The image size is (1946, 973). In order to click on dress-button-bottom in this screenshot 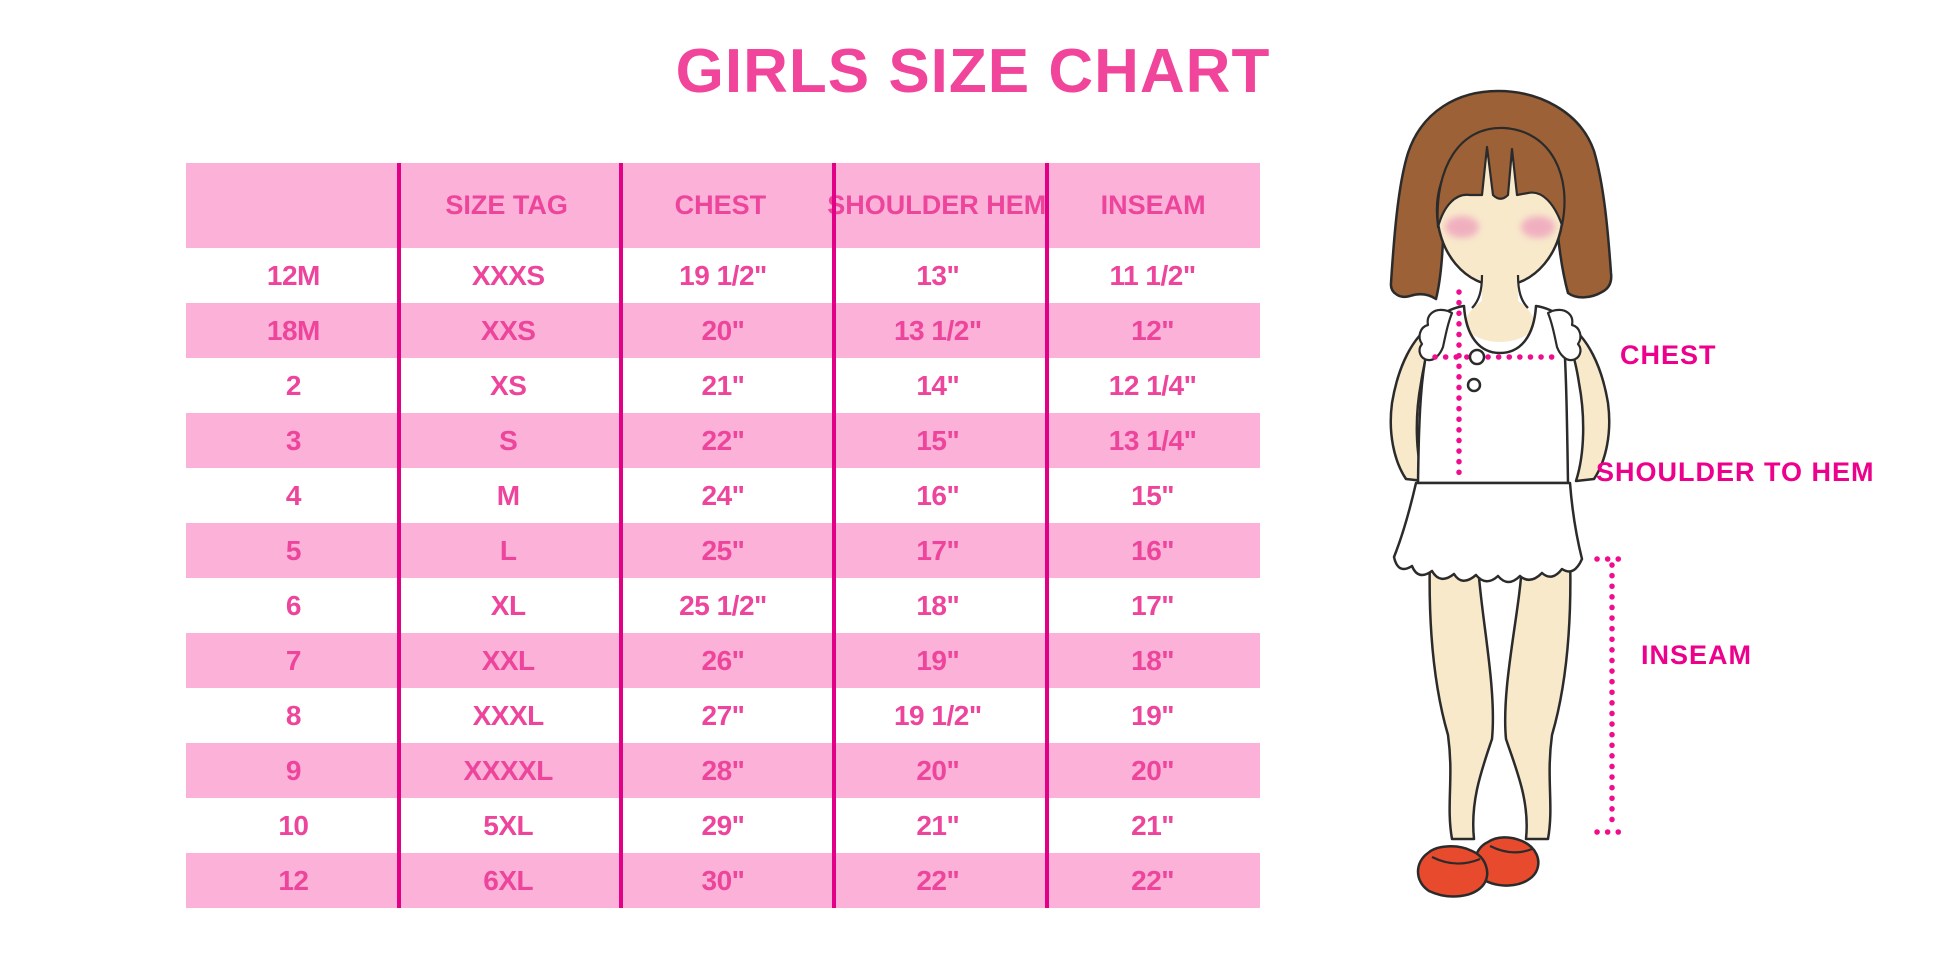, I will do `click(1474, 385)`.